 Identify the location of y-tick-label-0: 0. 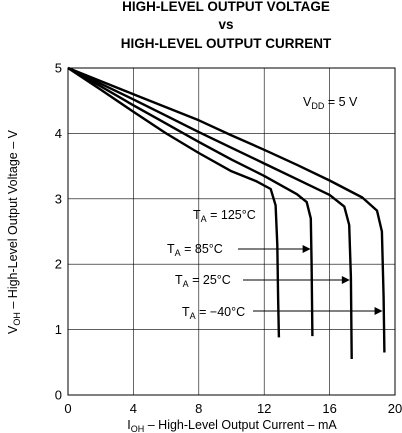
(58, 395).